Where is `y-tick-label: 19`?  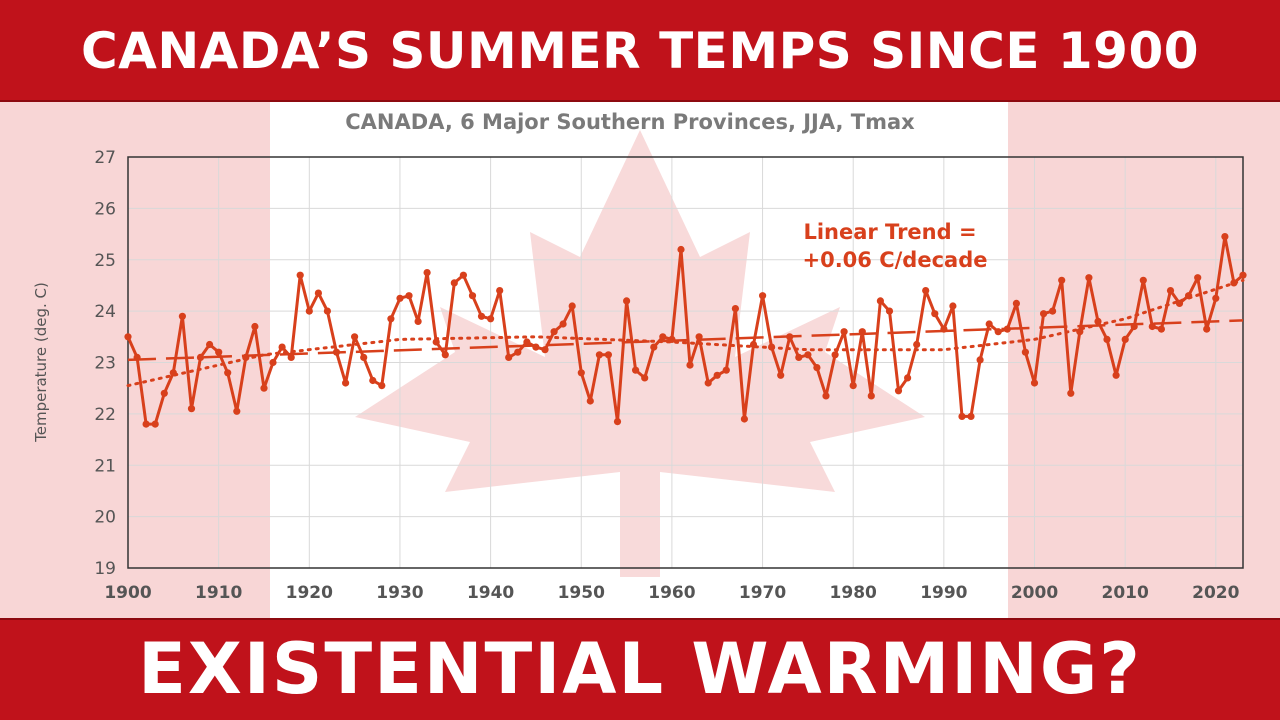 y-tick-label: 19 is located at coordinates (105, 569).